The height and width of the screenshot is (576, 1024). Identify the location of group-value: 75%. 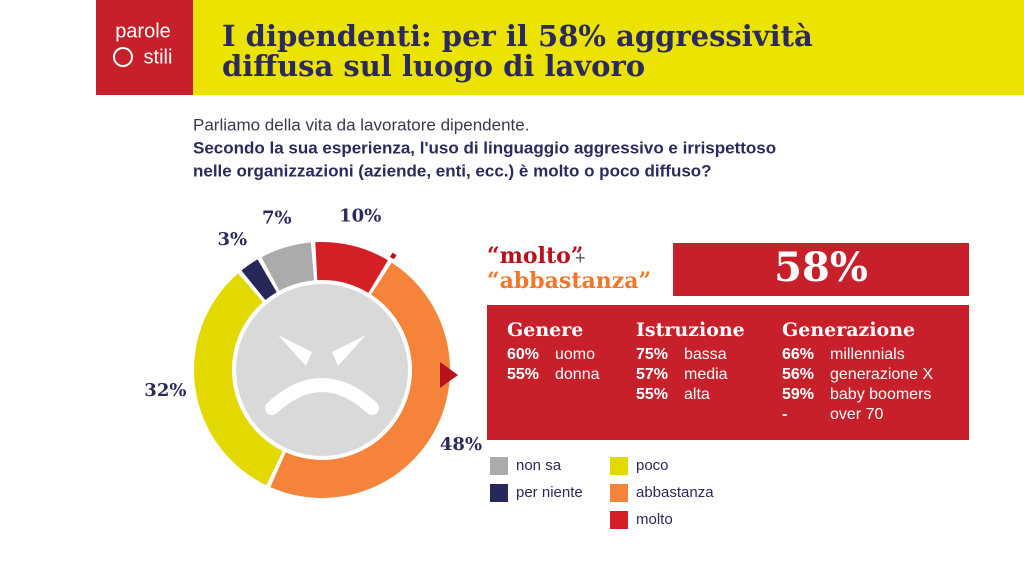
(652, 354).